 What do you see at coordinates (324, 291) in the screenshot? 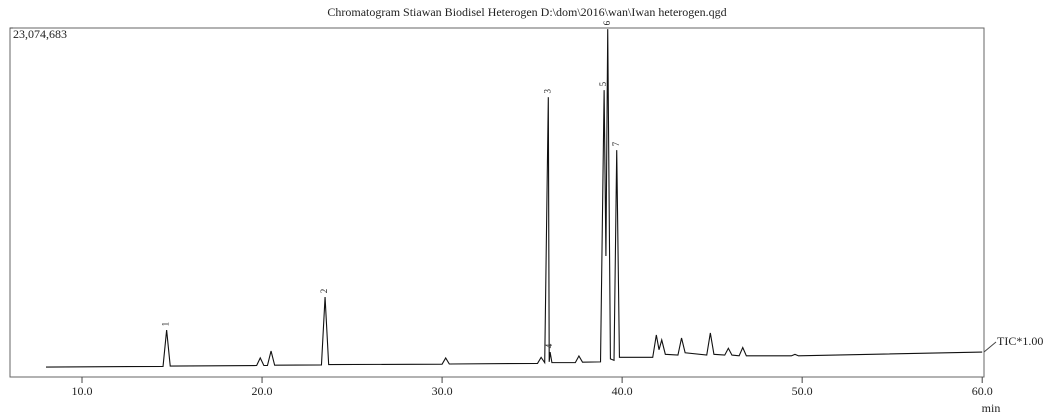
I see `peak-label: 2` at bounding box center [324, 291].